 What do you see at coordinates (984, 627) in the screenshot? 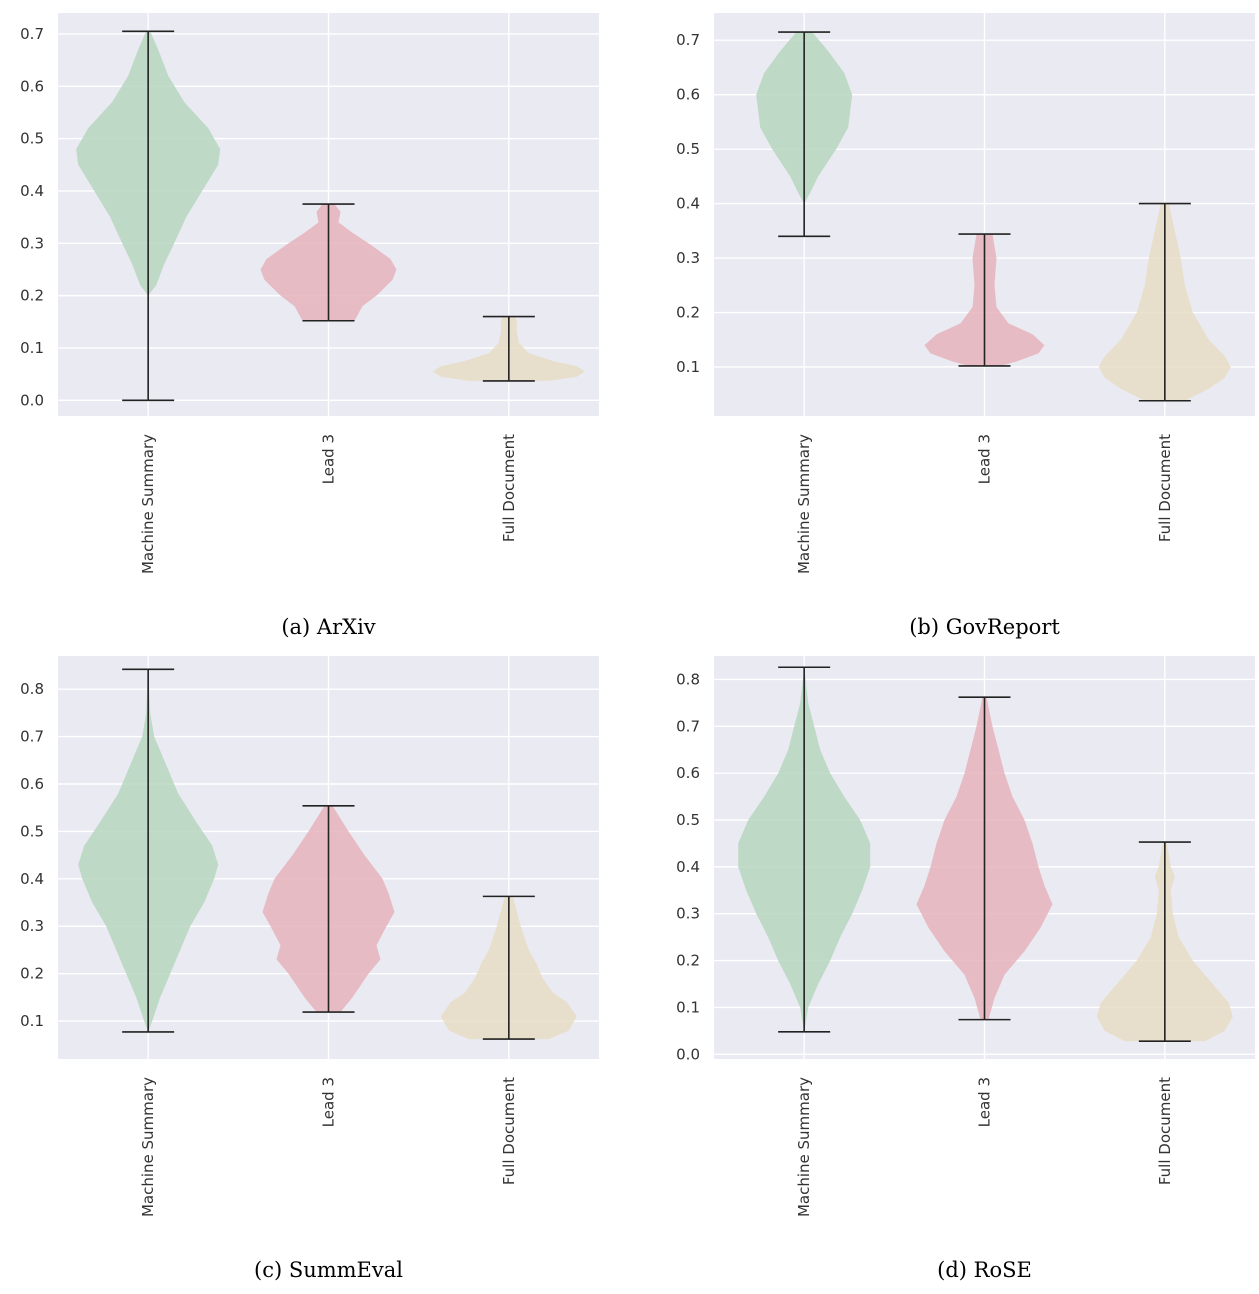
I see `panel-caption: (b) GovReport` at bounding box center [984, 627].